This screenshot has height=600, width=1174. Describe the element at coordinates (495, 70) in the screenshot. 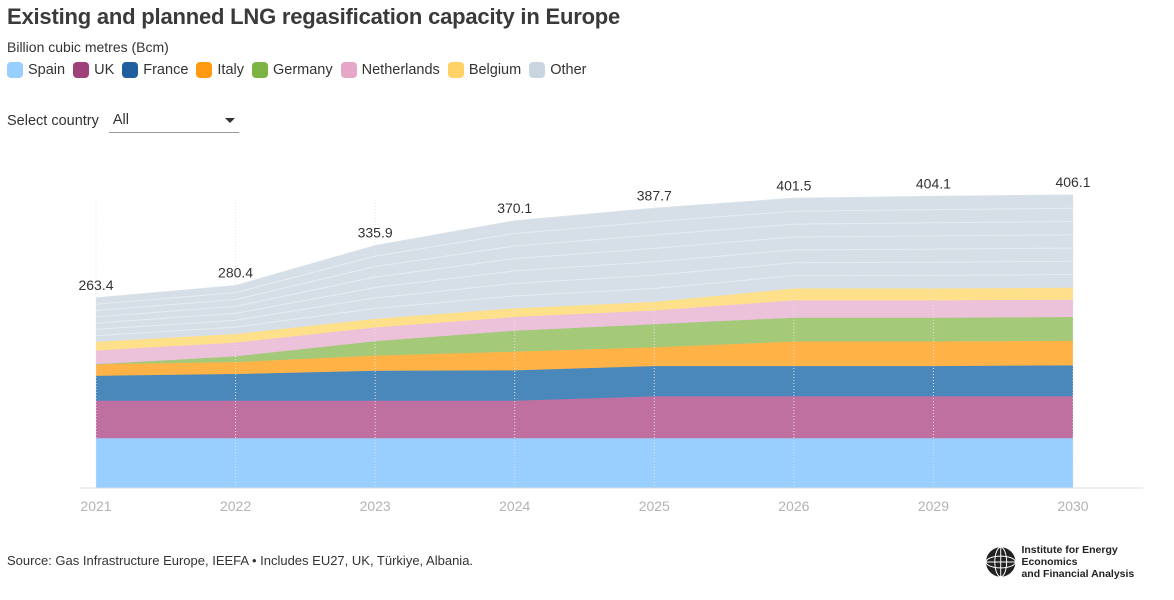

I see `legend-label-belgium: Belgium` at that location.